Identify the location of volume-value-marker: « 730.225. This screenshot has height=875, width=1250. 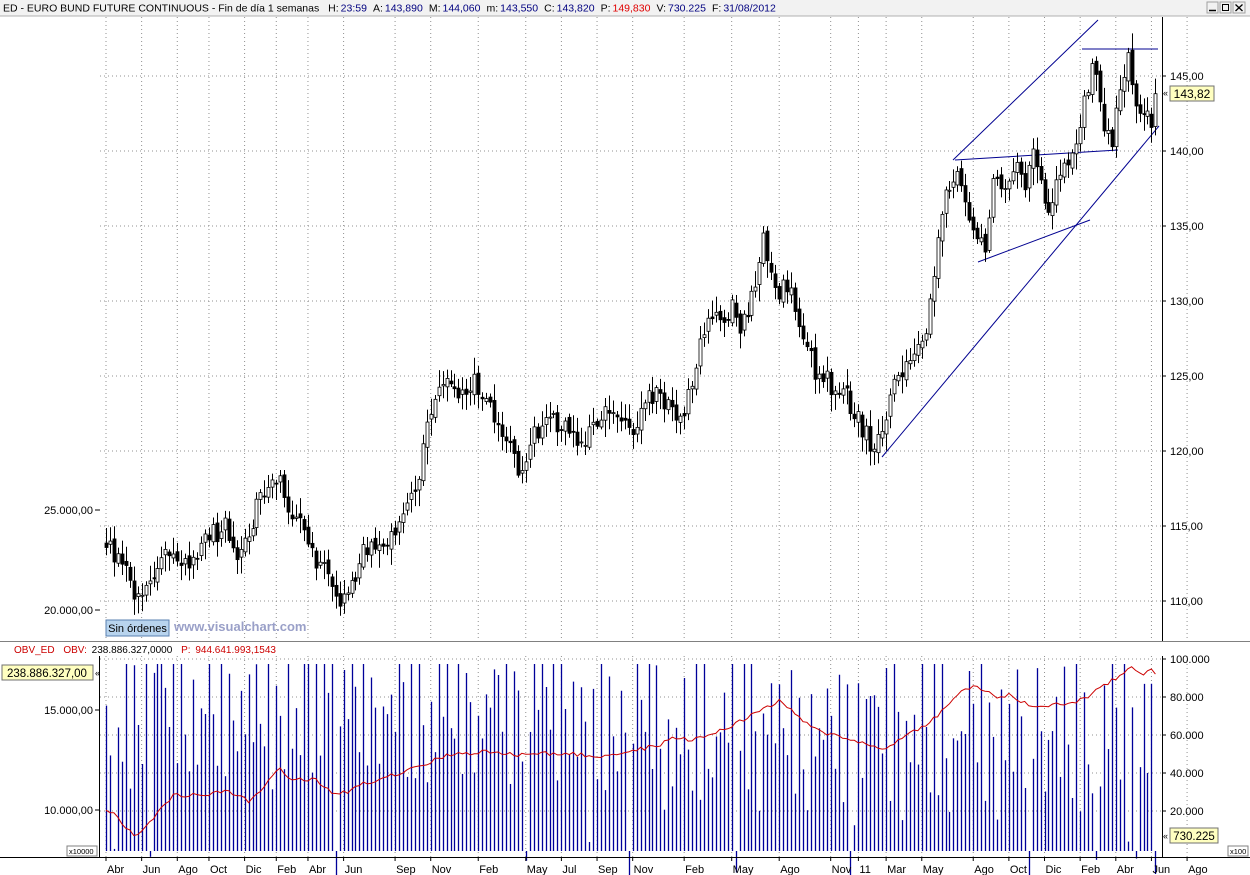
(1191, 835).